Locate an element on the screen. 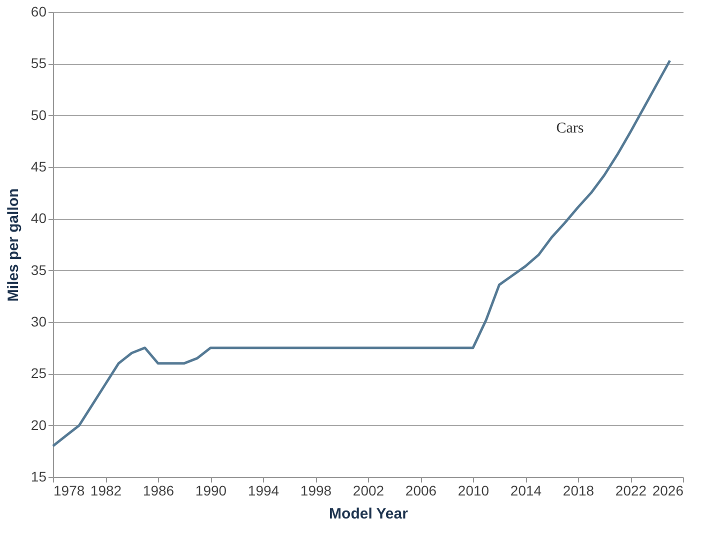 The image size is (720, 538). y-tick-label: 45 is located at coordinates (38, 166).